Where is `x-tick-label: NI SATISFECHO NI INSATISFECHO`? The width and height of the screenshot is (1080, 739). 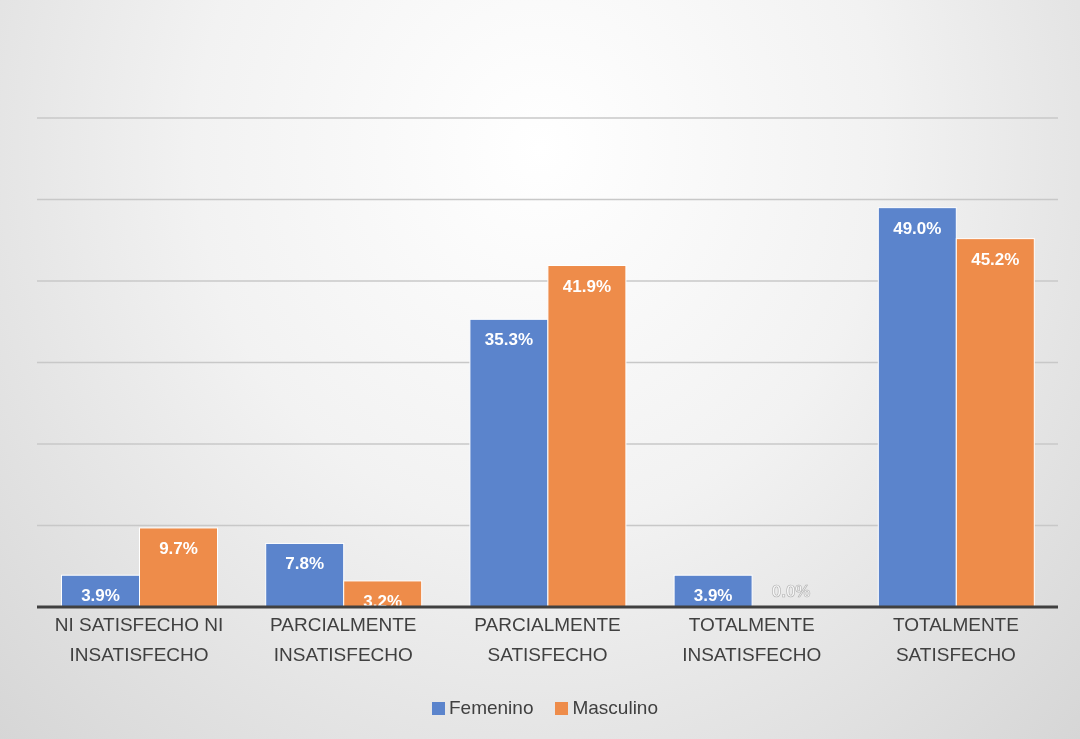 x-tick-label: NI SATISFECHO NI INSATISFECHO is located at coordinates (139, 639).